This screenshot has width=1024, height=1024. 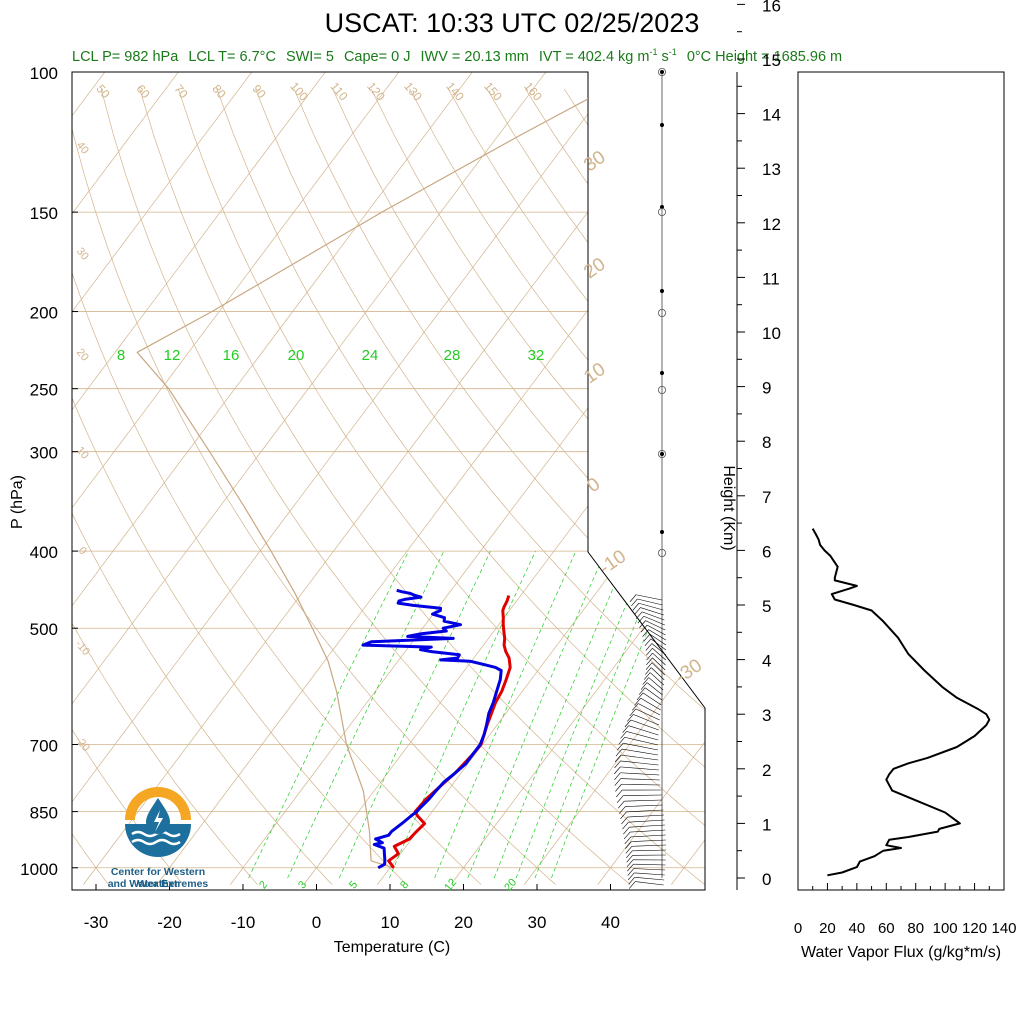 I want to click on height-tick-label: 16, so click(x=771, y=7).